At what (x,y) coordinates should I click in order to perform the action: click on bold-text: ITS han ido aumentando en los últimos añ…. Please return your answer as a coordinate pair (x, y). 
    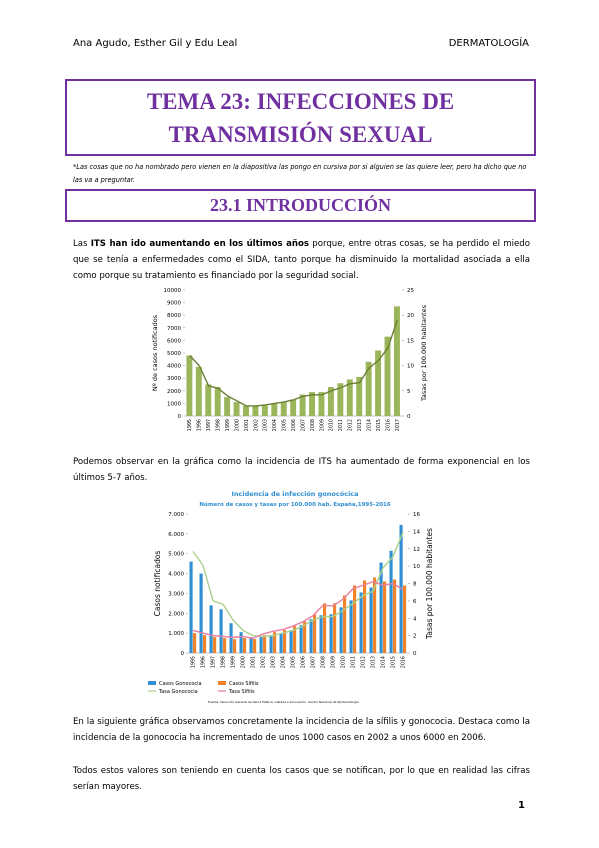
    Looking at the image, I should click on (200, 244).